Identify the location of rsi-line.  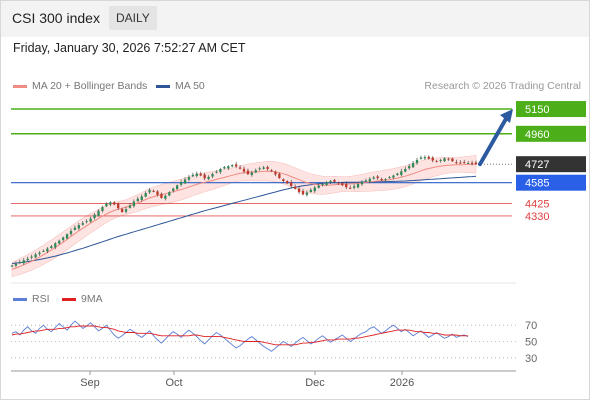
(240, 336).